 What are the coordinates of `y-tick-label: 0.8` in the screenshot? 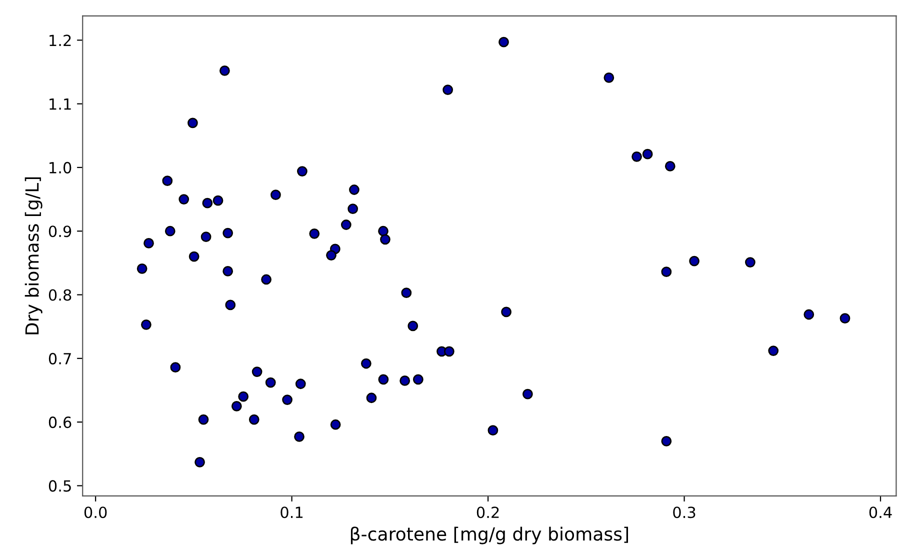 It's located at (60, 295).